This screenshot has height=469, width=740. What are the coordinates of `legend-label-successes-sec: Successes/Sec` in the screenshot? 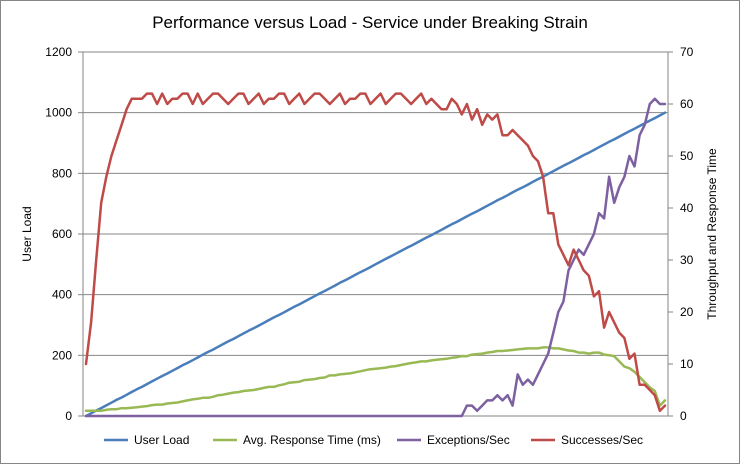 It's located at (602, 440).